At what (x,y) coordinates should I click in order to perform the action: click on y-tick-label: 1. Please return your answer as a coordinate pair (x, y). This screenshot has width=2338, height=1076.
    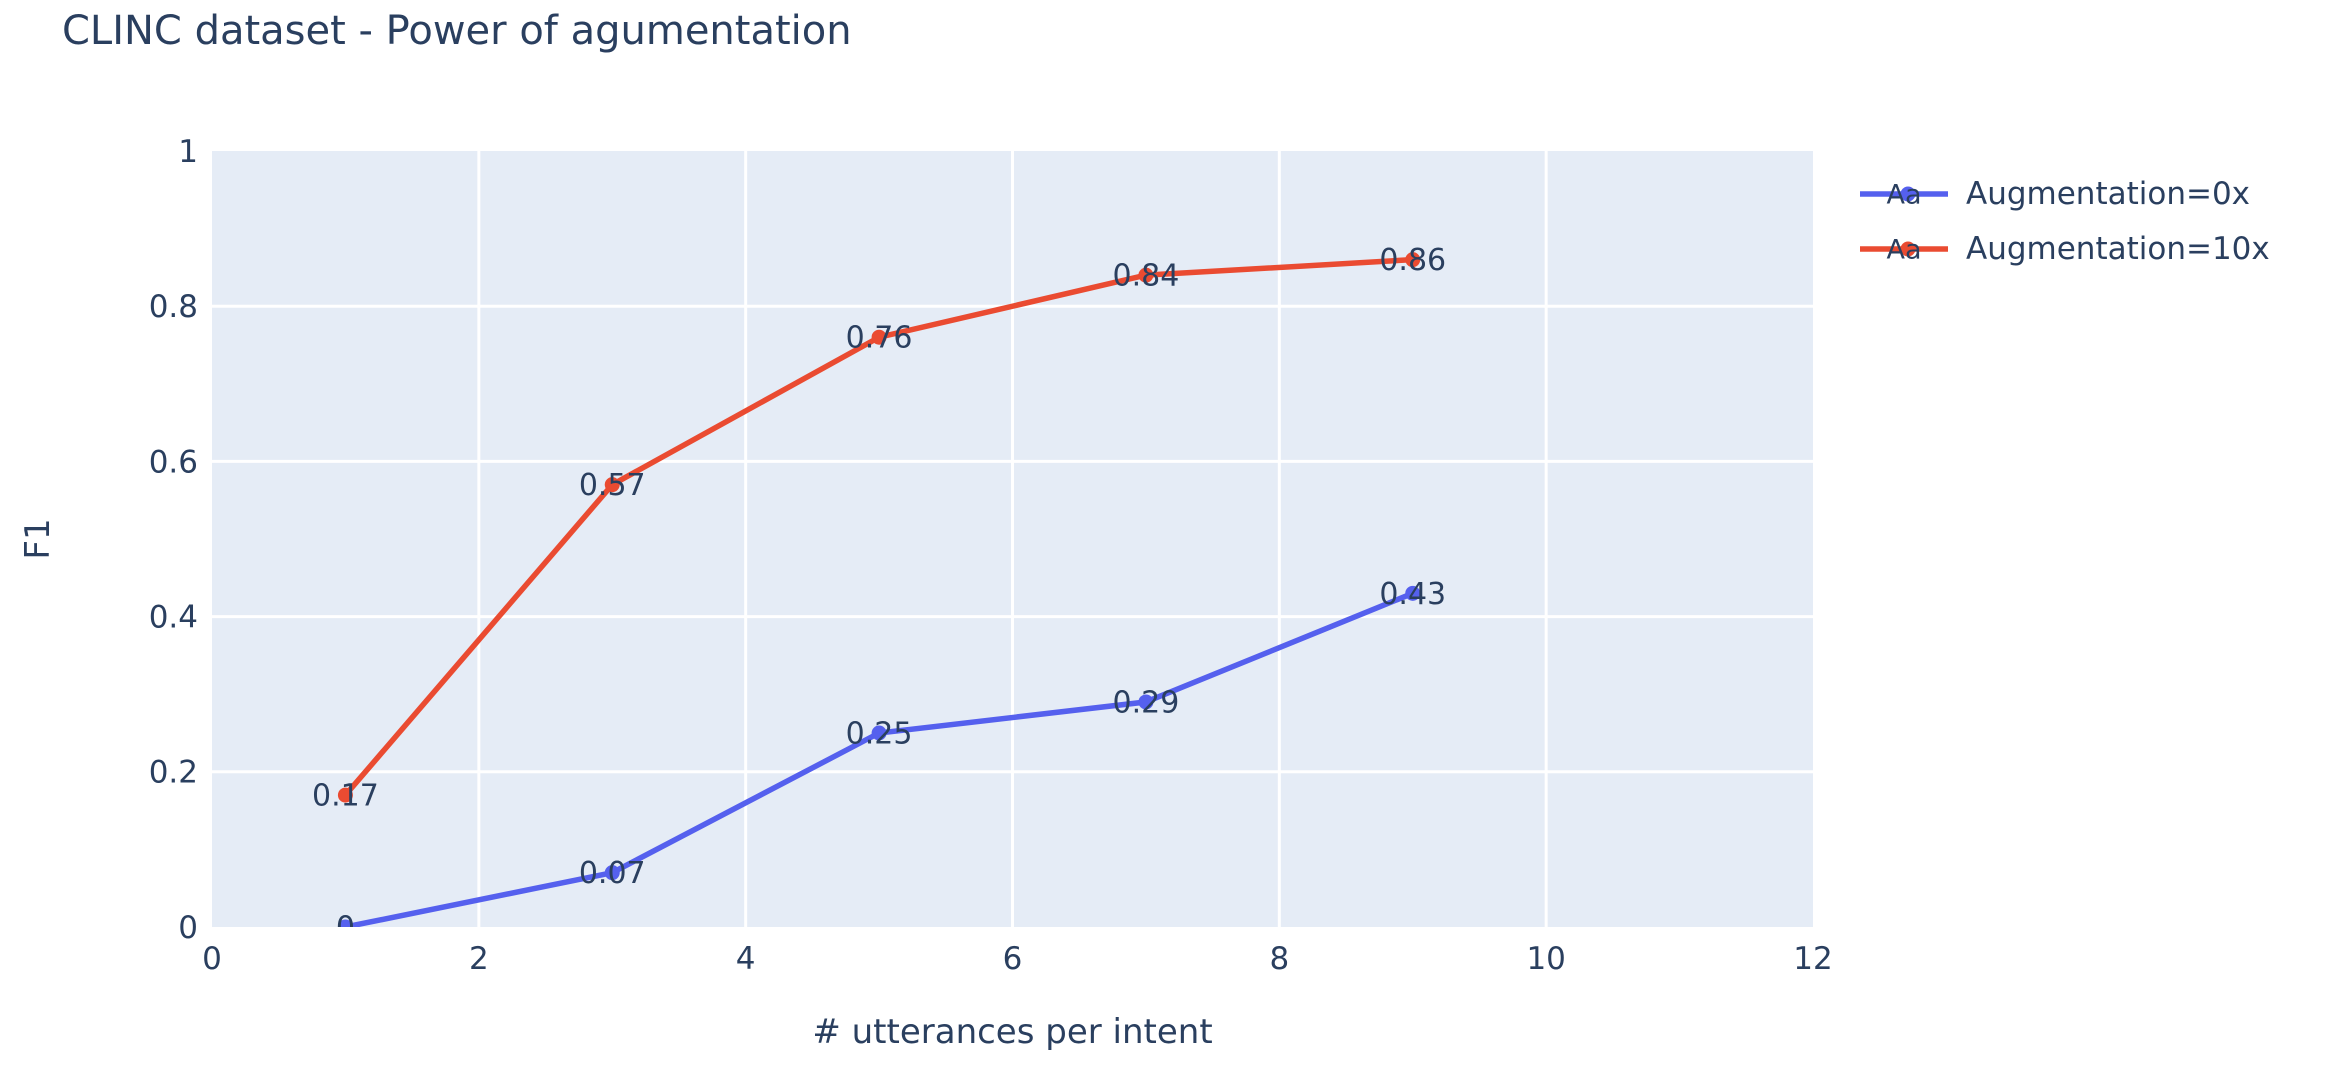
    Looking at the image, I should click on (188, 152).